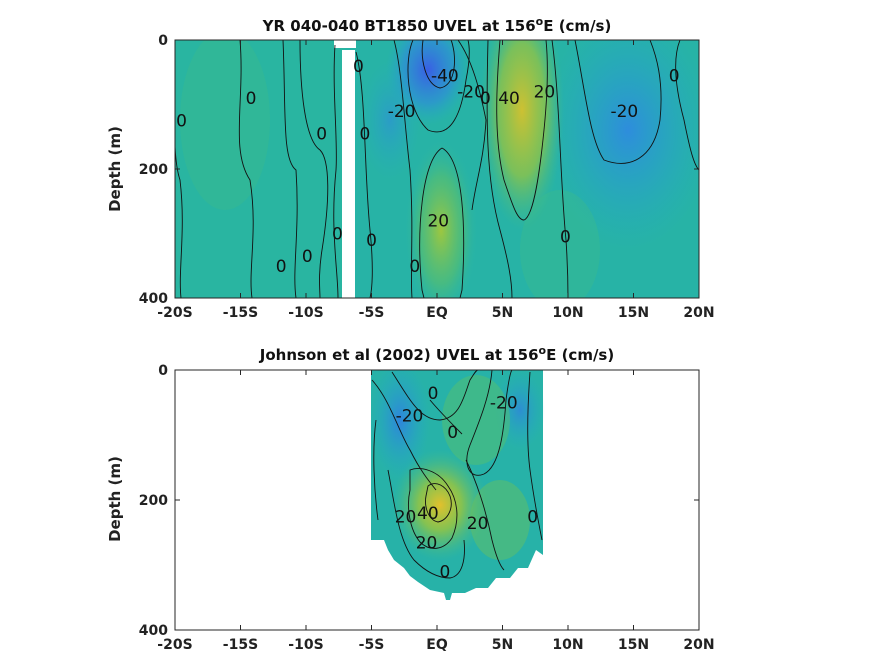  I want to click on chart-title-model: YR 040-040 BT1850 UVEL at 156oE (cm/s), so click(437, 25).